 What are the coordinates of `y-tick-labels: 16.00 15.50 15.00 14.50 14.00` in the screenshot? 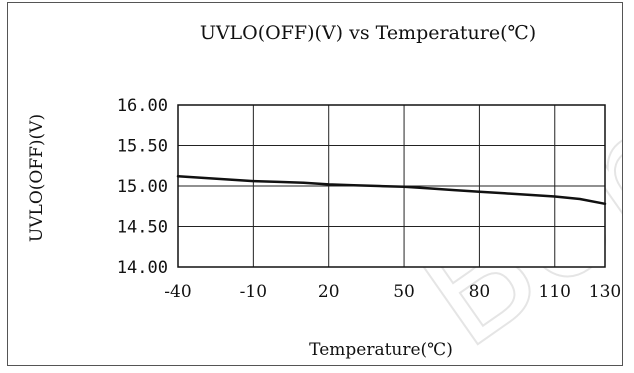 It's located at (142, 187).